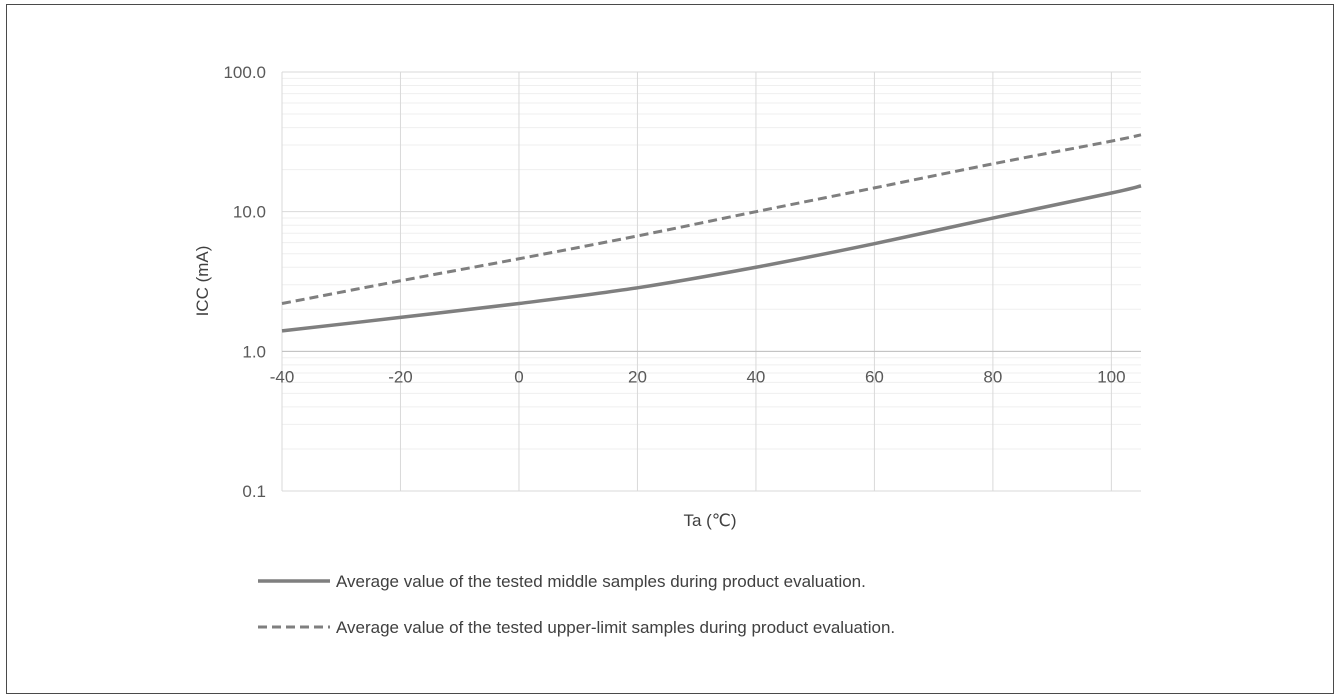 The height and width of the screenshot is (694, 1341). What do you see at coordinates (1111, 376) in the screenshot?
I see `x-tick-label: 100` at bounding box center [1111, 376].